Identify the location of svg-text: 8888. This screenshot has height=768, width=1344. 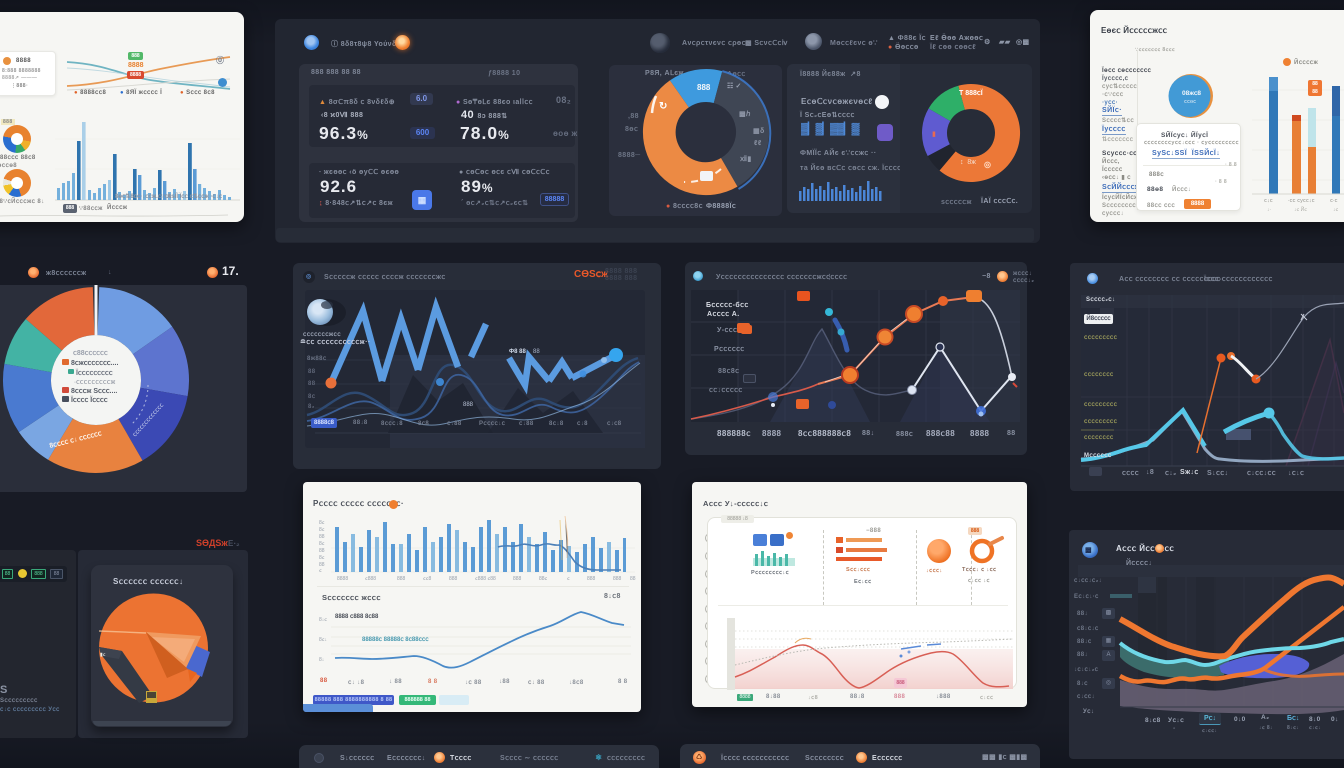
(342, 579).